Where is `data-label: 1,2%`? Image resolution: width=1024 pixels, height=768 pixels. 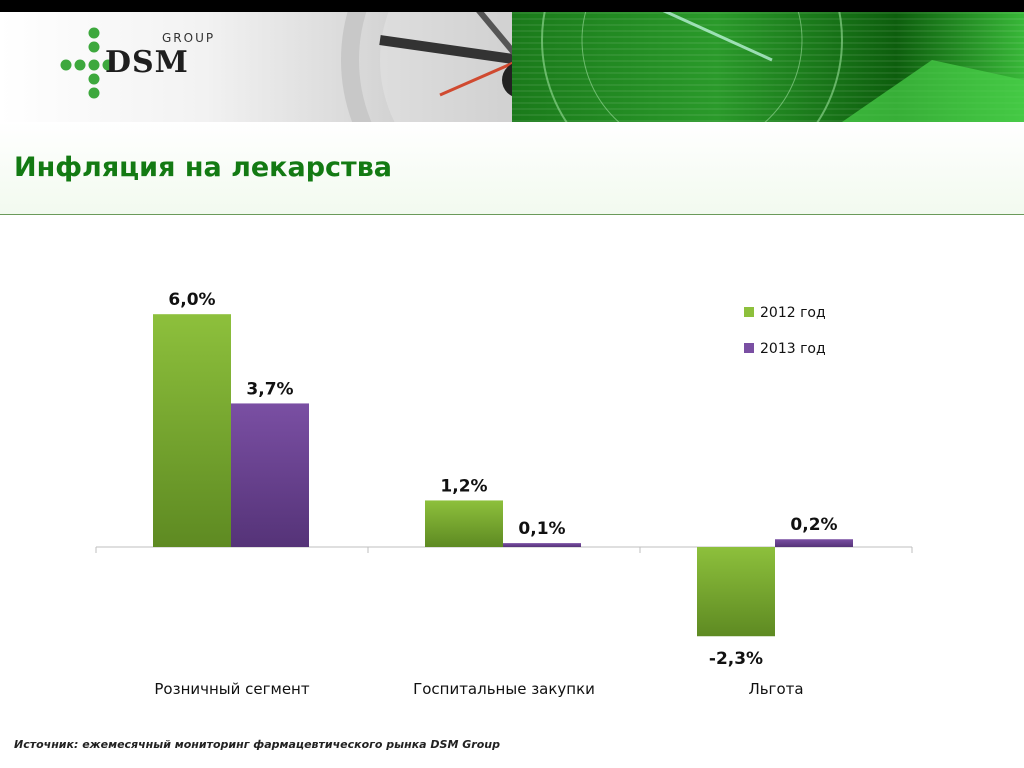
data-label: 1,2% is located at coordinates (463, 486).